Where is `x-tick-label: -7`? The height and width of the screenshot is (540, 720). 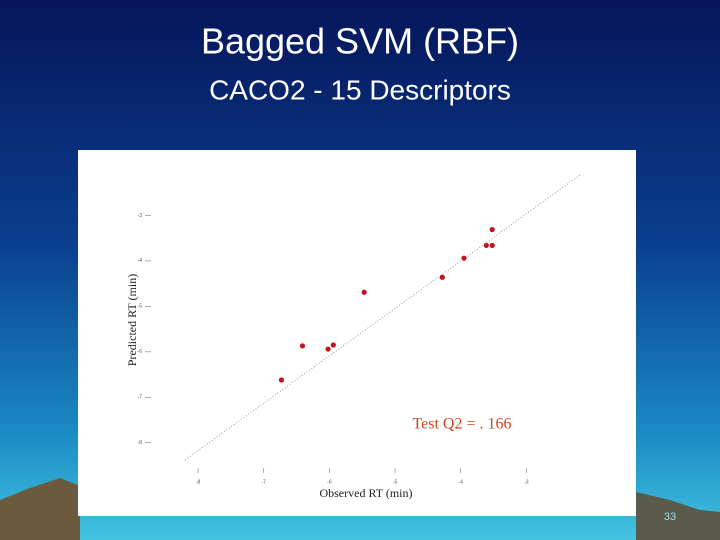
x-tick-label: -7 is located at coordinates (264, 482).